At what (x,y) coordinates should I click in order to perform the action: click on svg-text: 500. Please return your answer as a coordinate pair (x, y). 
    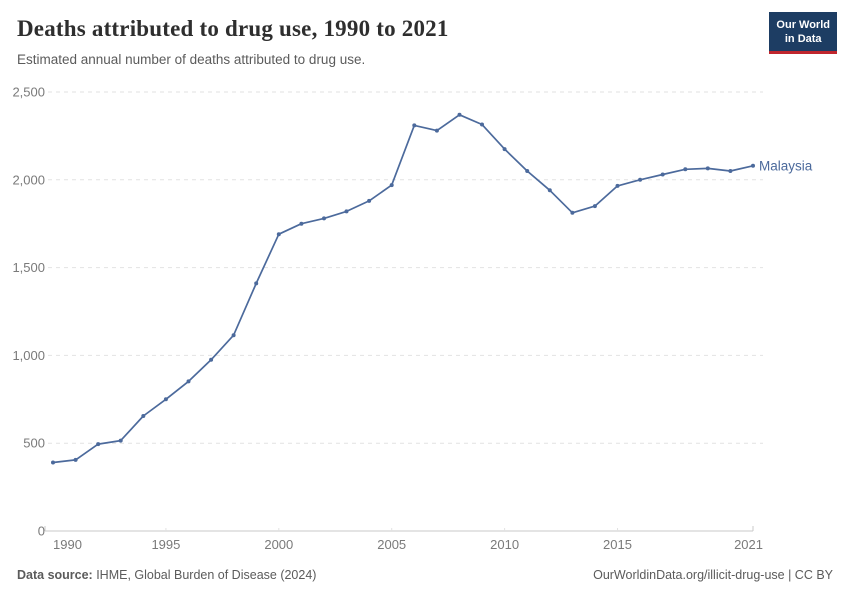
    Looking at the image, I should click on (34, 443).